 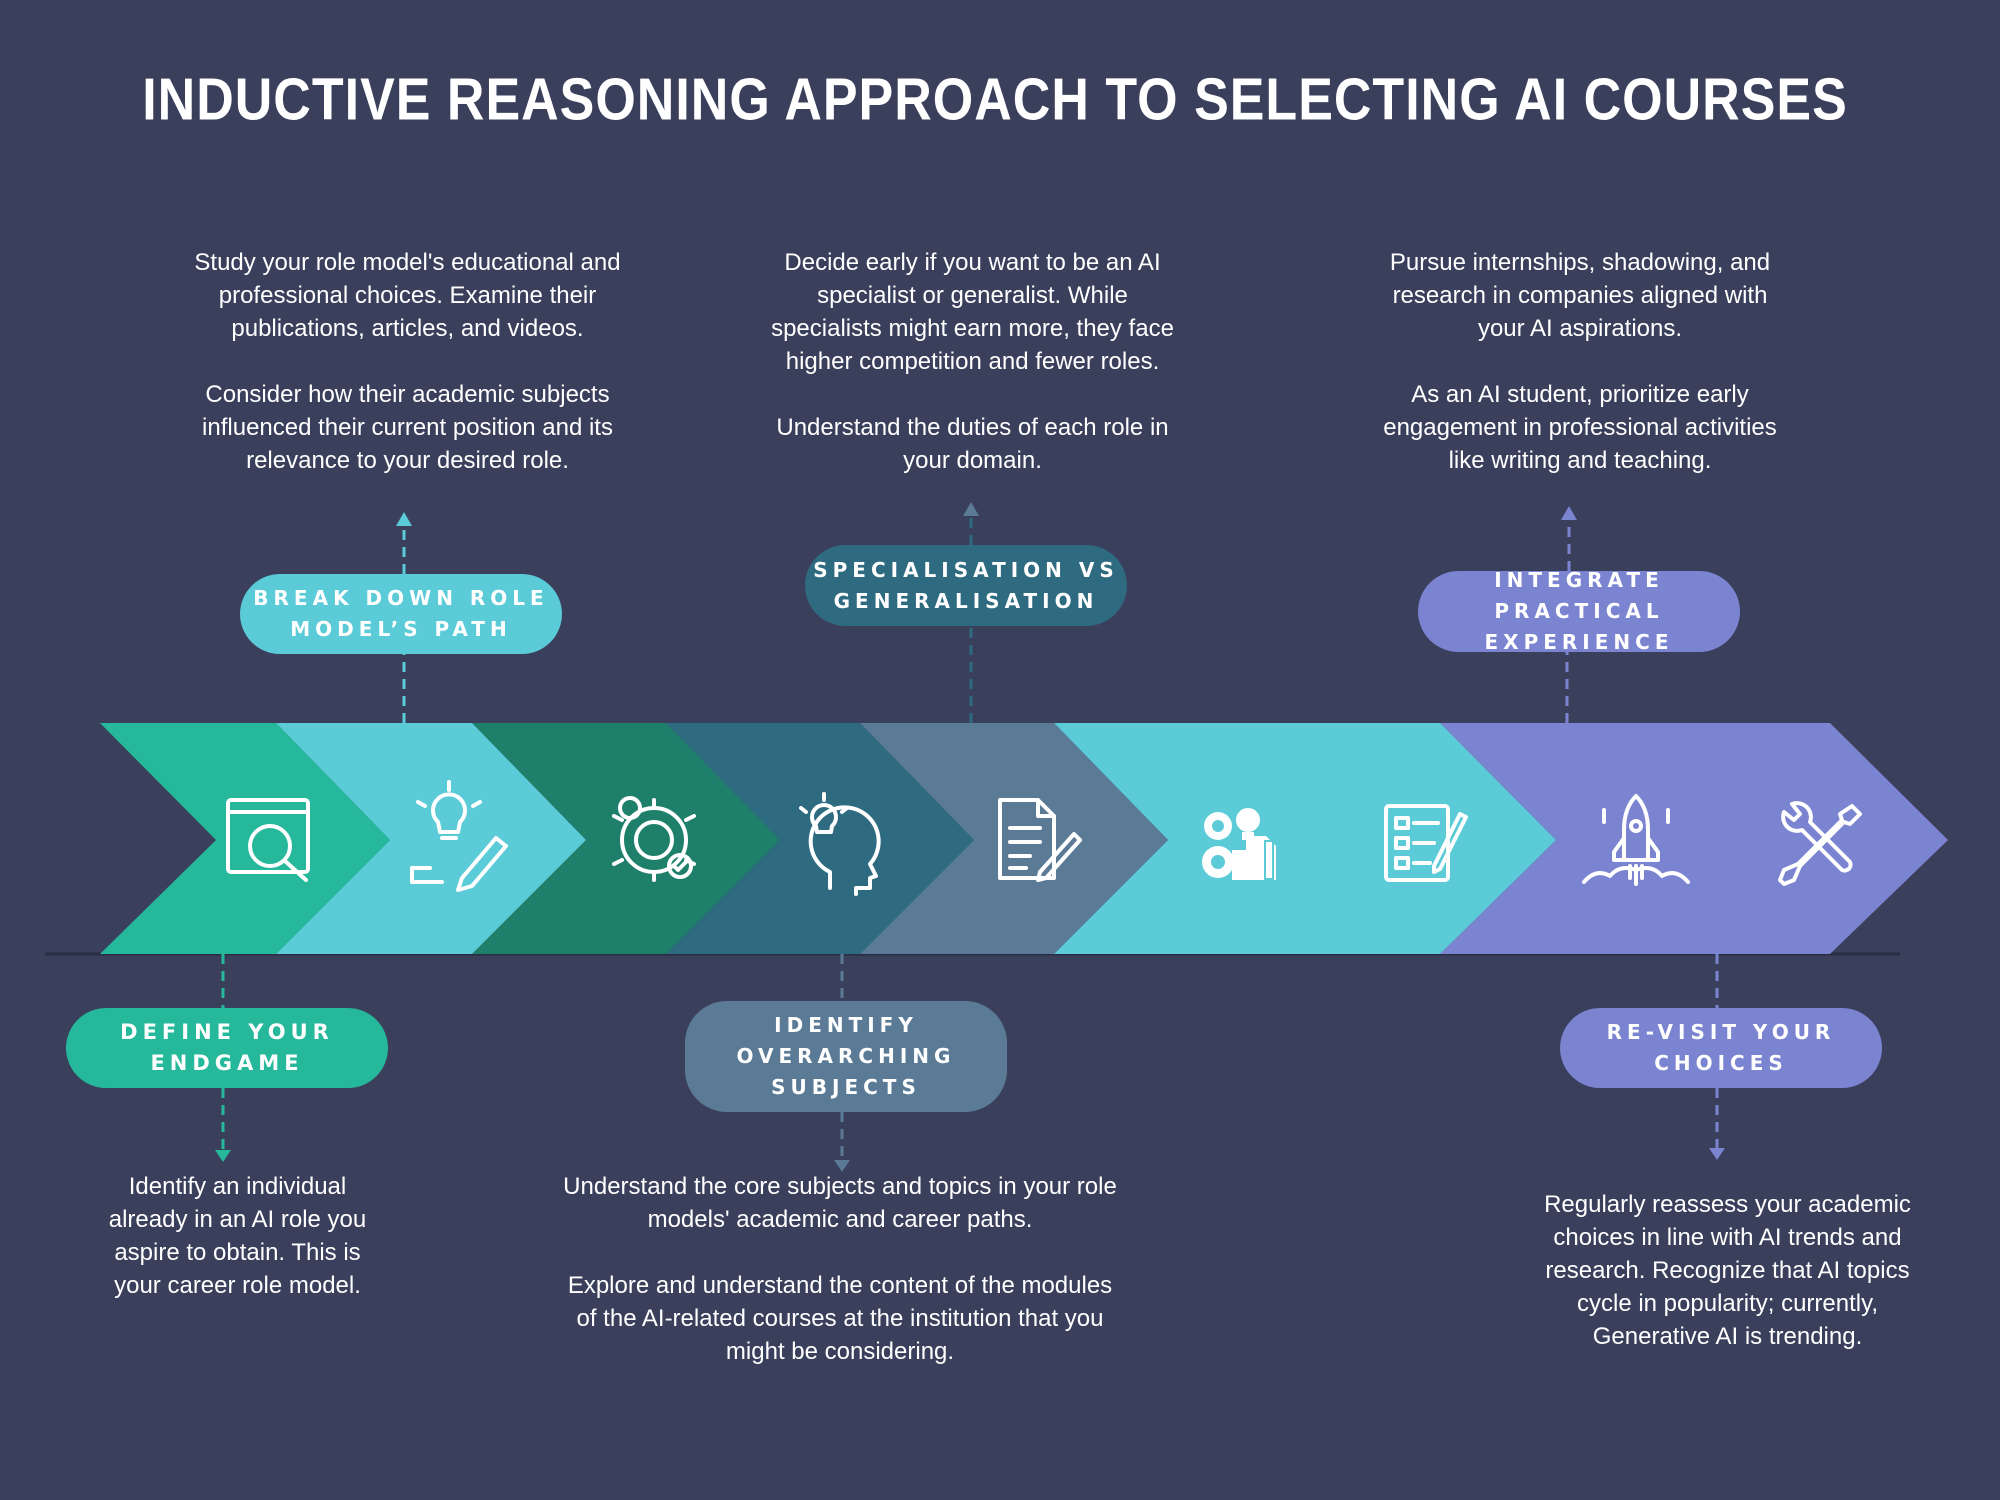 I want to click on step-3-label: IDENTIFY OVERARCHING SUBJECTS, so click(x=846, y=1056).